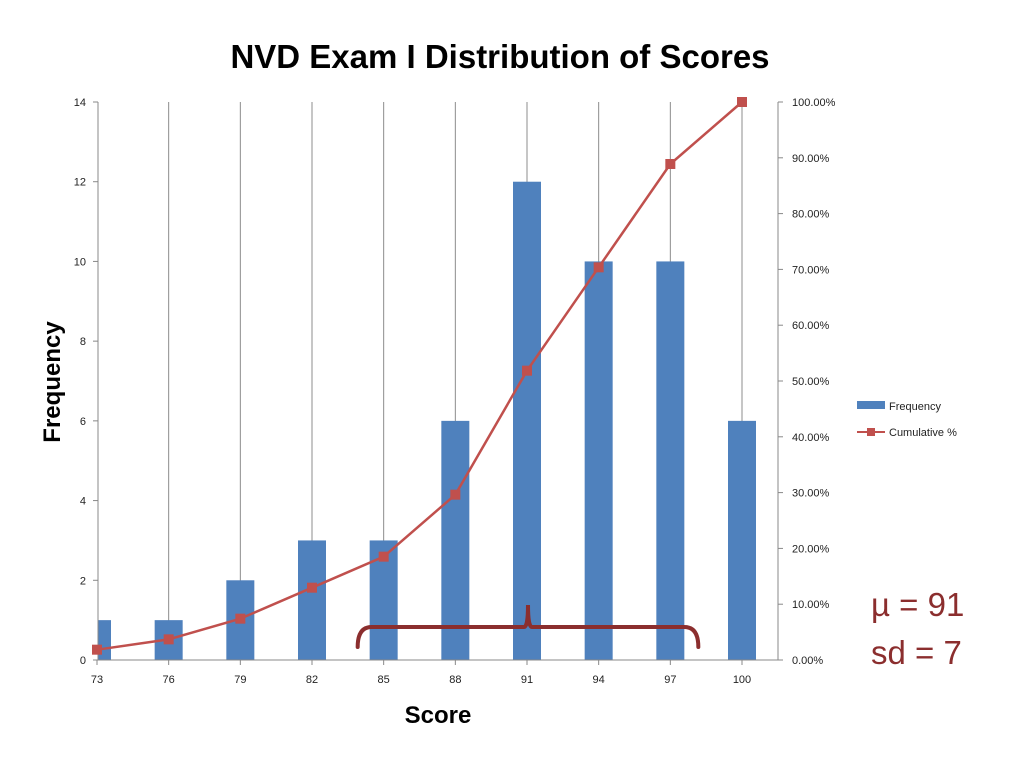  What do you see at coordinates (455, 680) in the screenshot?
I see `x-tick-88: 88` at bounding box center [455, 680].